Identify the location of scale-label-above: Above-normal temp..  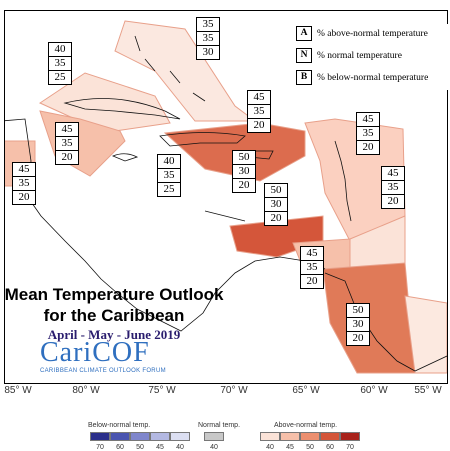
(306, 425).